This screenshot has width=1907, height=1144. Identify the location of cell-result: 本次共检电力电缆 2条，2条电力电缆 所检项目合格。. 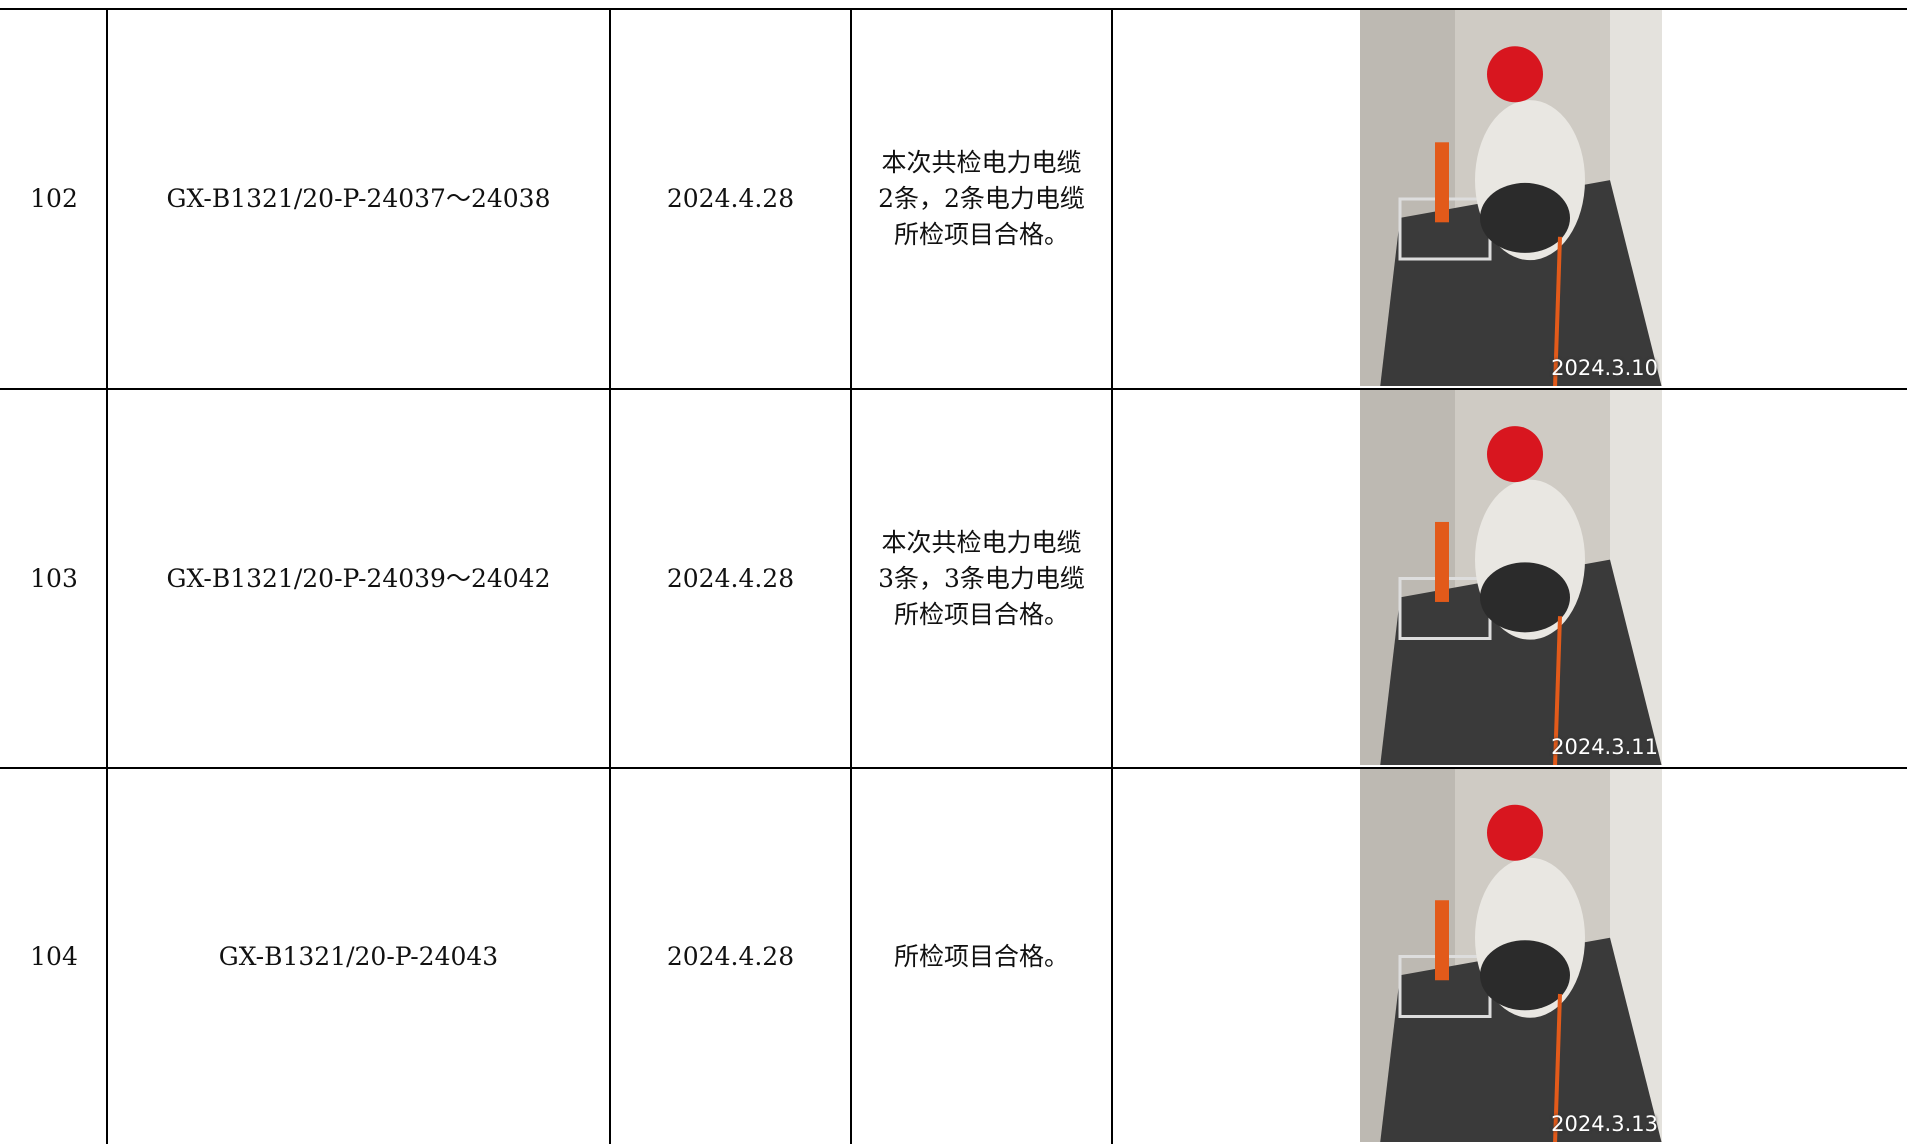
(981, 199).